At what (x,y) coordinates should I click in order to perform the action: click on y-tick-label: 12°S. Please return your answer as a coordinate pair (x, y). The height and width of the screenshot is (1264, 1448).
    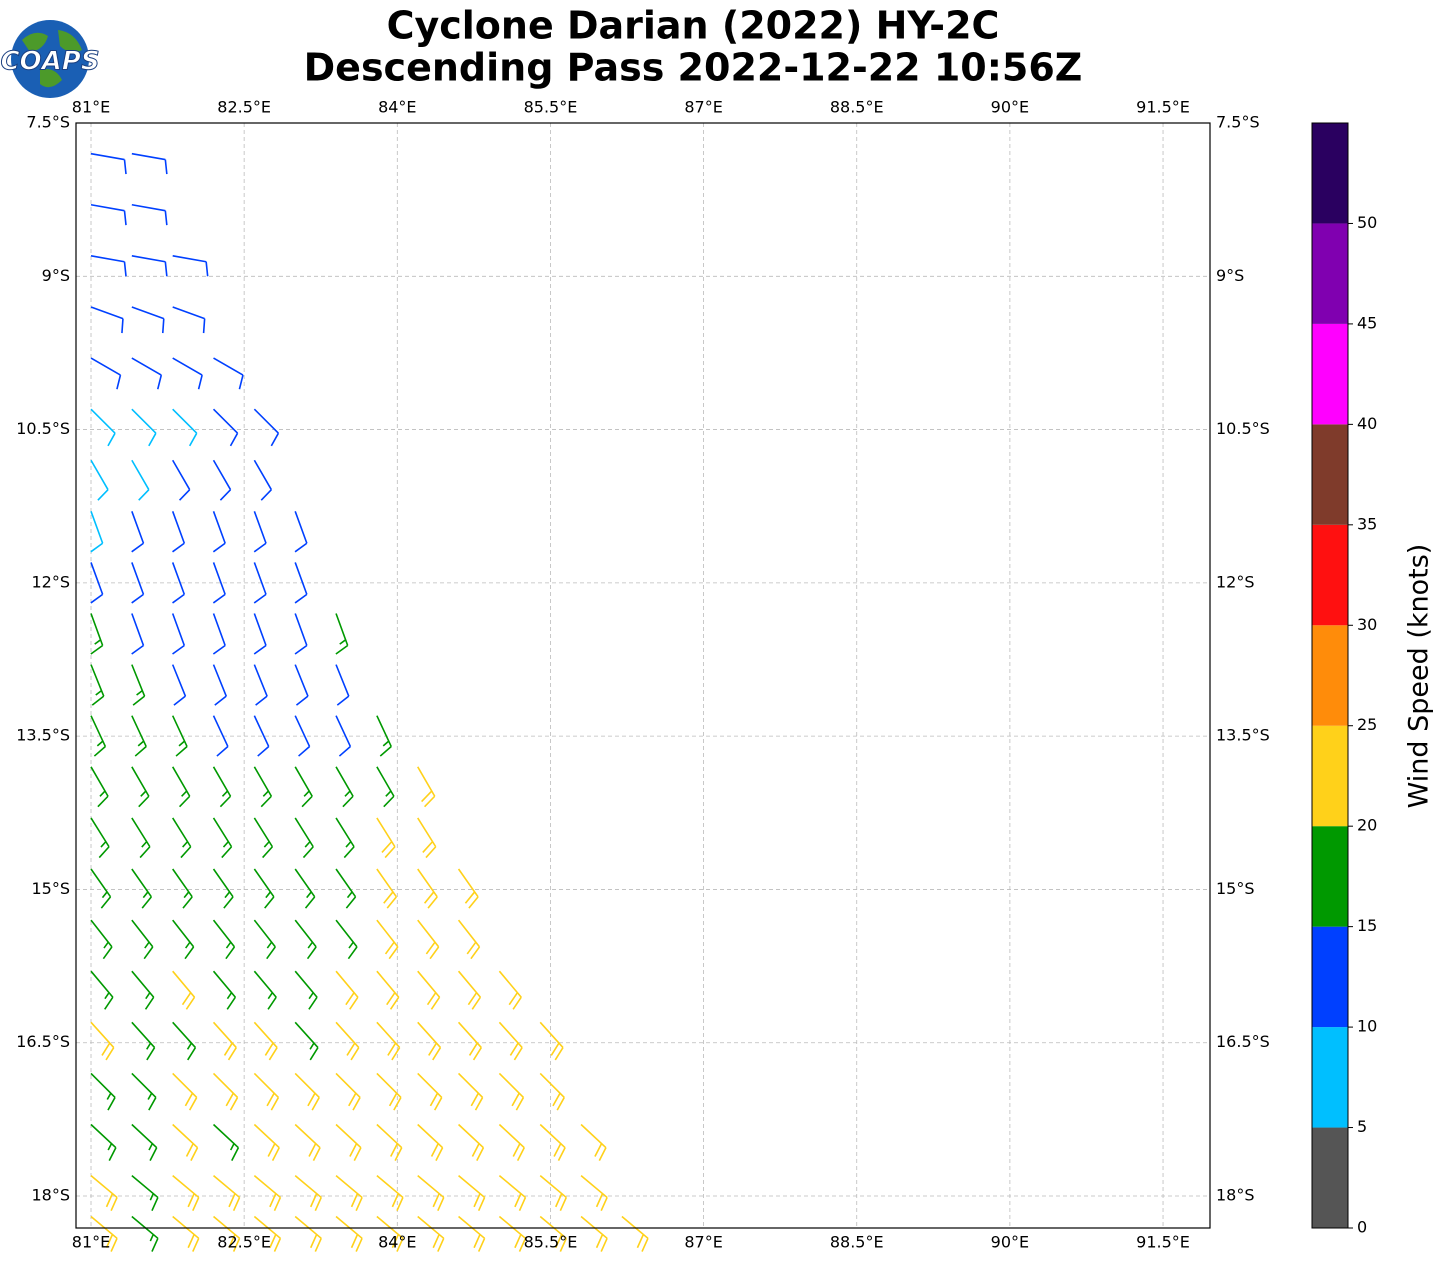
    Looking at the image, I should click on (50, 581).